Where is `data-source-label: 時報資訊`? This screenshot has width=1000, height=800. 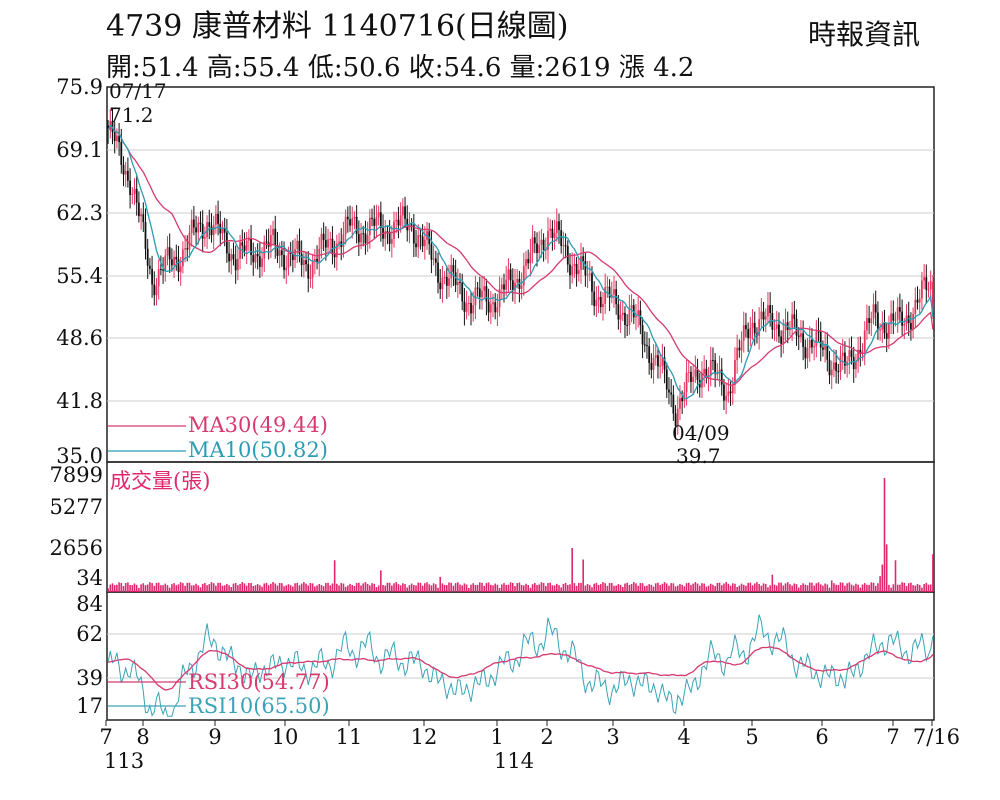
data-source-label: 時報資訊 is located at coordinates (864, 34).